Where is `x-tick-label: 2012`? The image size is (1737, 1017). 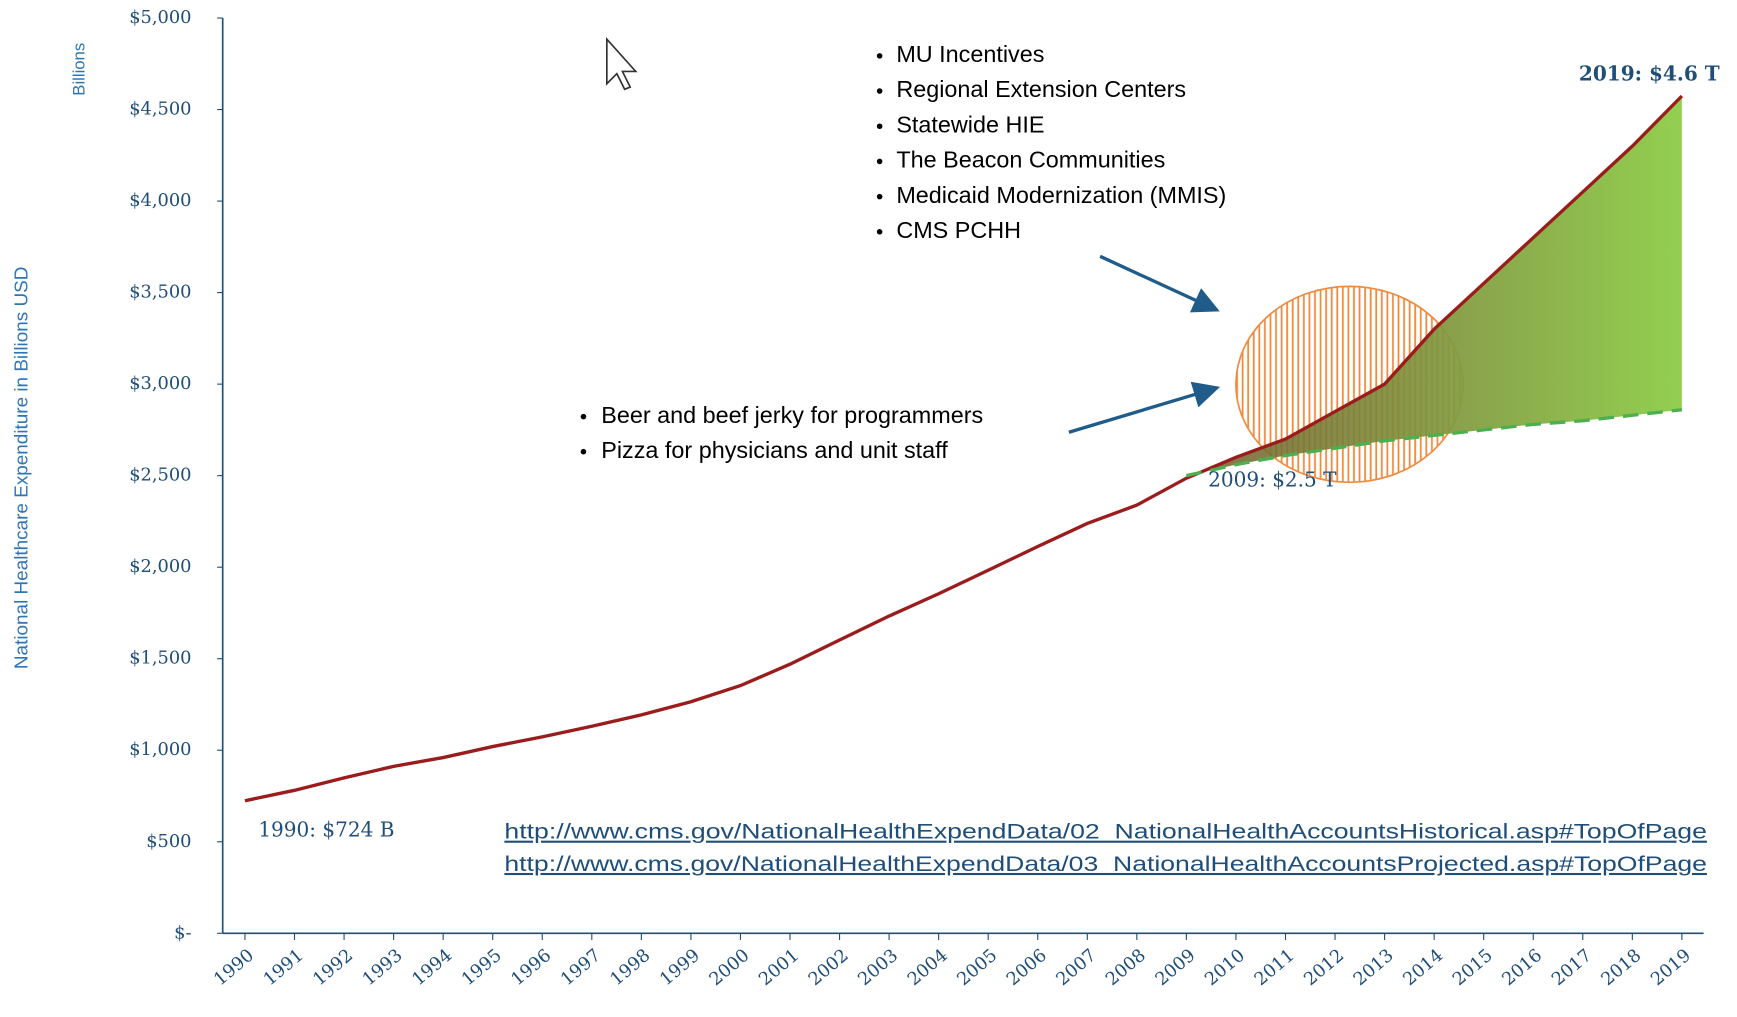
x-tick-label: 2012 is located at coordinates (1324, 967).